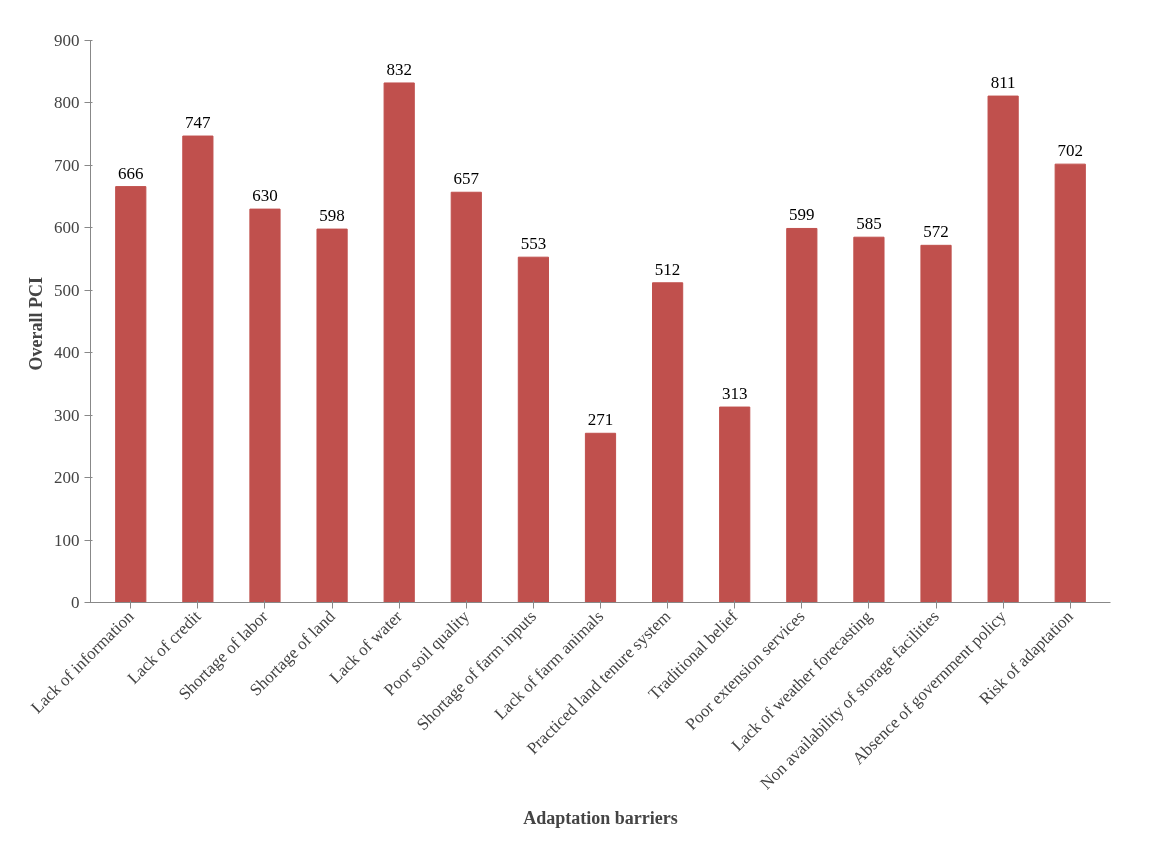 The image size is (1168, 841). I want to click on data-label: 702, so click(1070, 151).